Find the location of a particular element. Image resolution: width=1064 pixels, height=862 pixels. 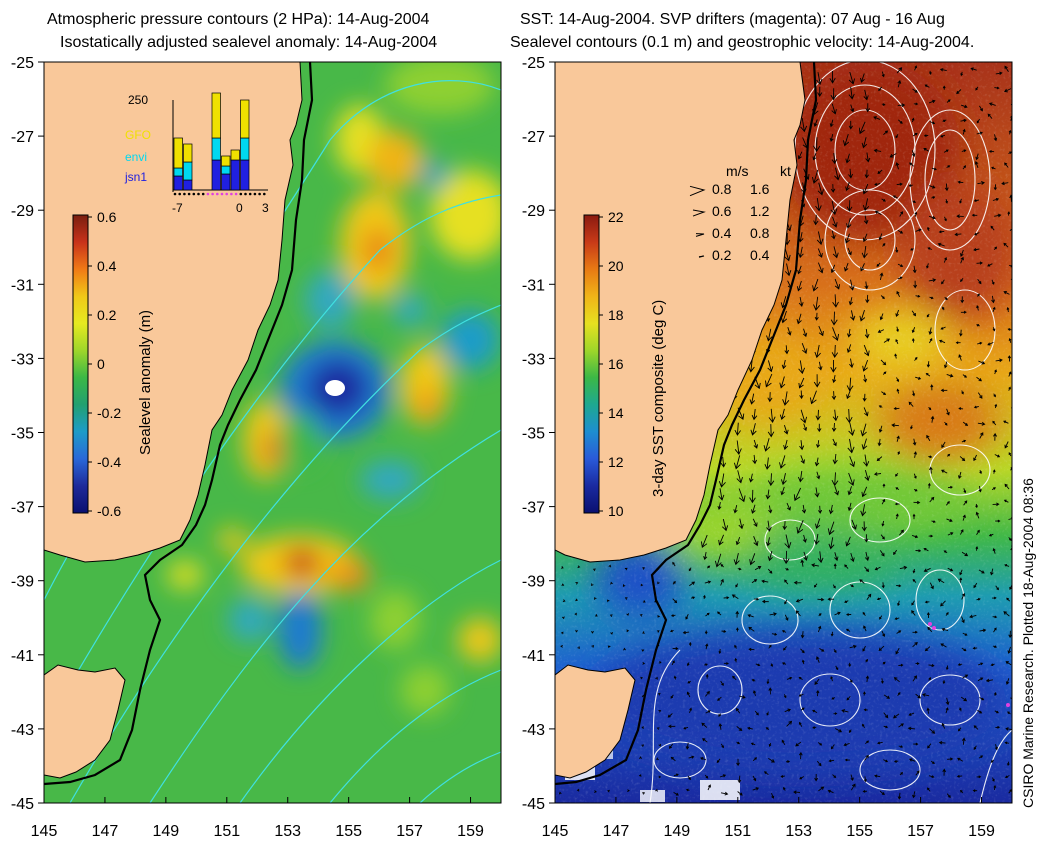

right-x-axis: 145 147 149 151 153 155 157 159 is located at coordinates (768, 818).